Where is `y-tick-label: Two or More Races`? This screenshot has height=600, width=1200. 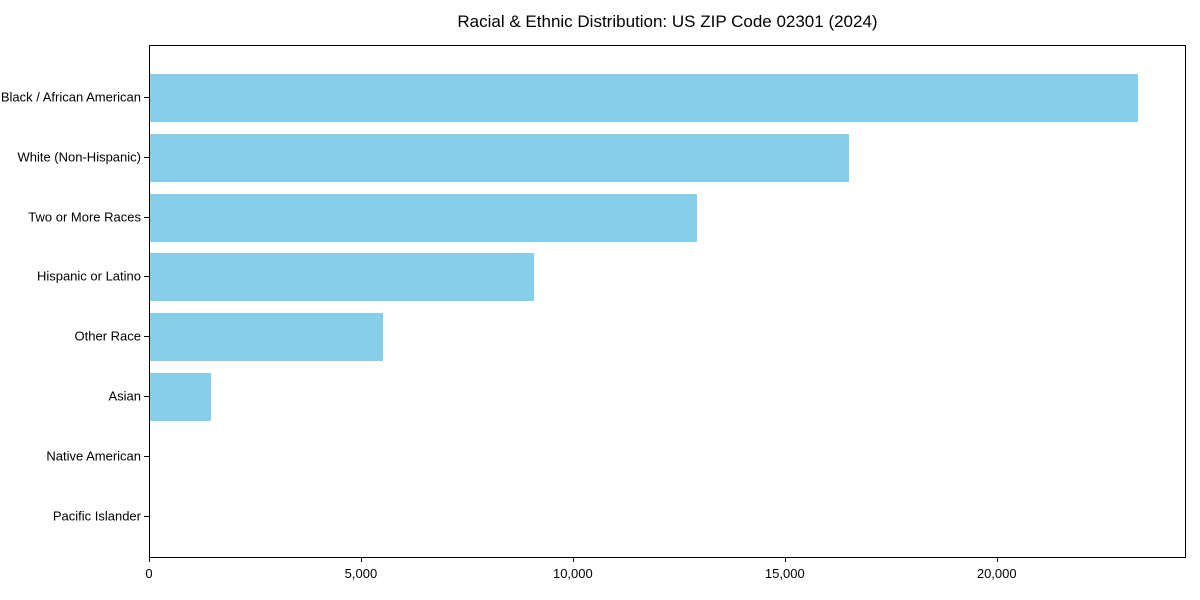
y-tick-label: Two or More Races is located at coordinates (84, 217).